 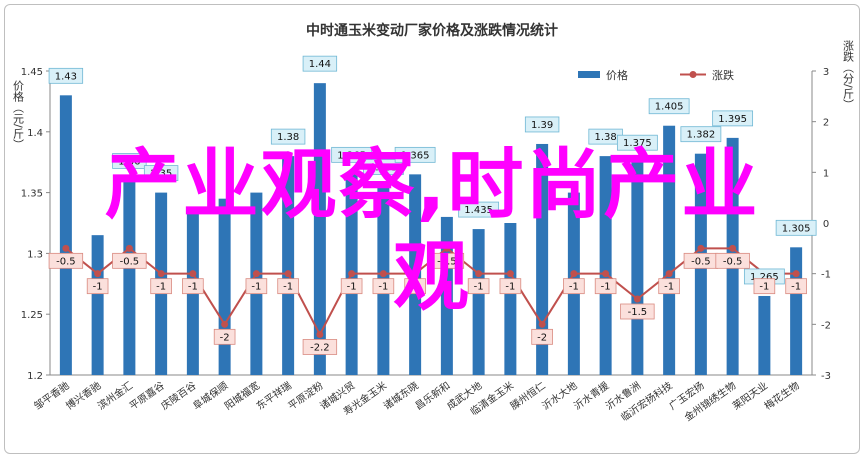 I want to click on price-data-label: 1.305, so click(x=796, y=228).